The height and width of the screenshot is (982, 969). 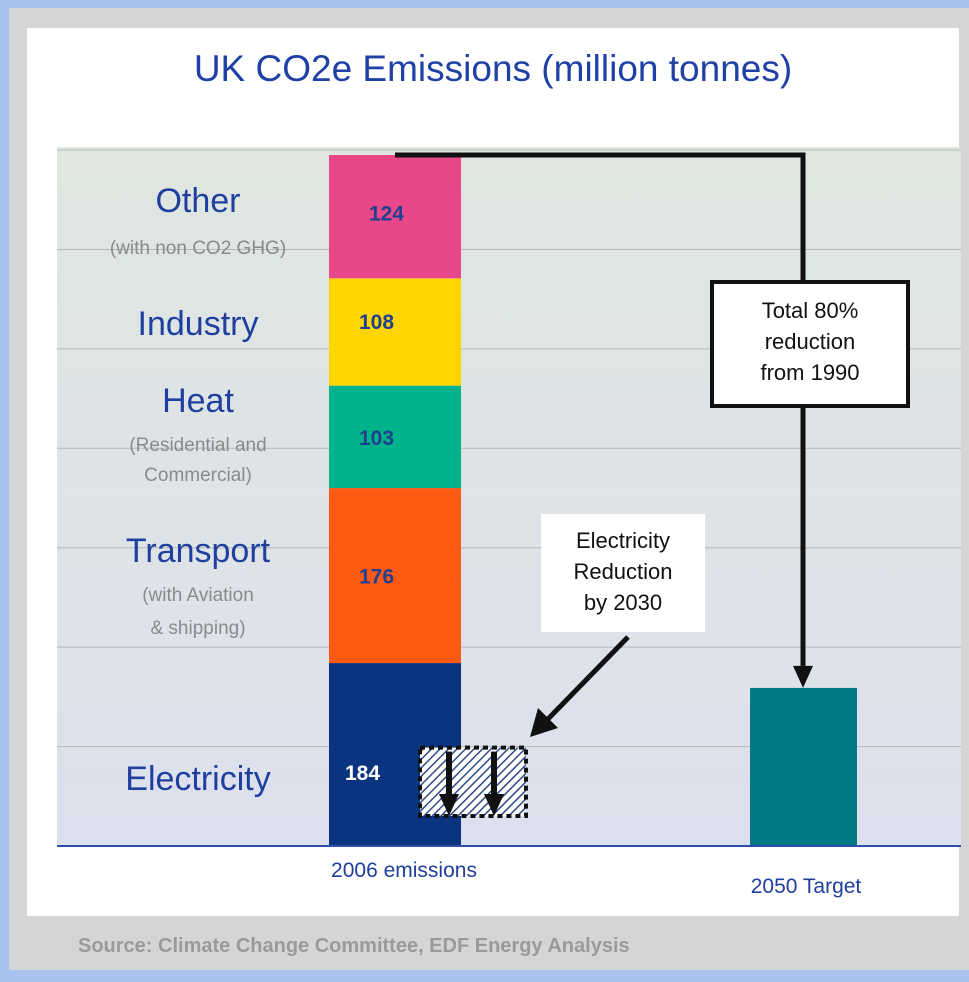 I want to click on bar-2050-target, so click(x=803, y=766).